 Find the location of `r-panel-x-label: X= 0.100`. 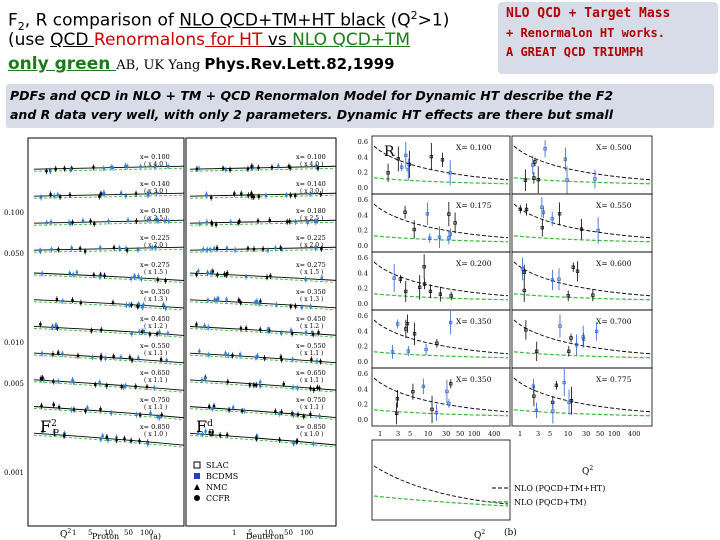

r-panel-x-label: X= 0.100 is located at coordinates (474, 147).